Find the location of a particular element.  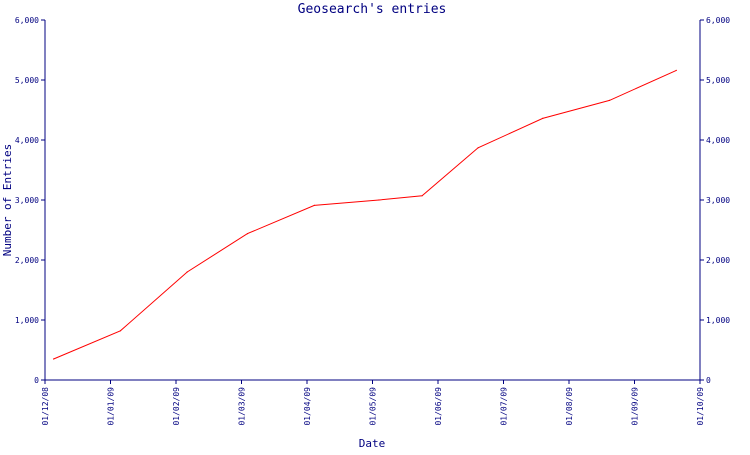

y-tick-label-right: 0 is located at coordinates (708, 380).